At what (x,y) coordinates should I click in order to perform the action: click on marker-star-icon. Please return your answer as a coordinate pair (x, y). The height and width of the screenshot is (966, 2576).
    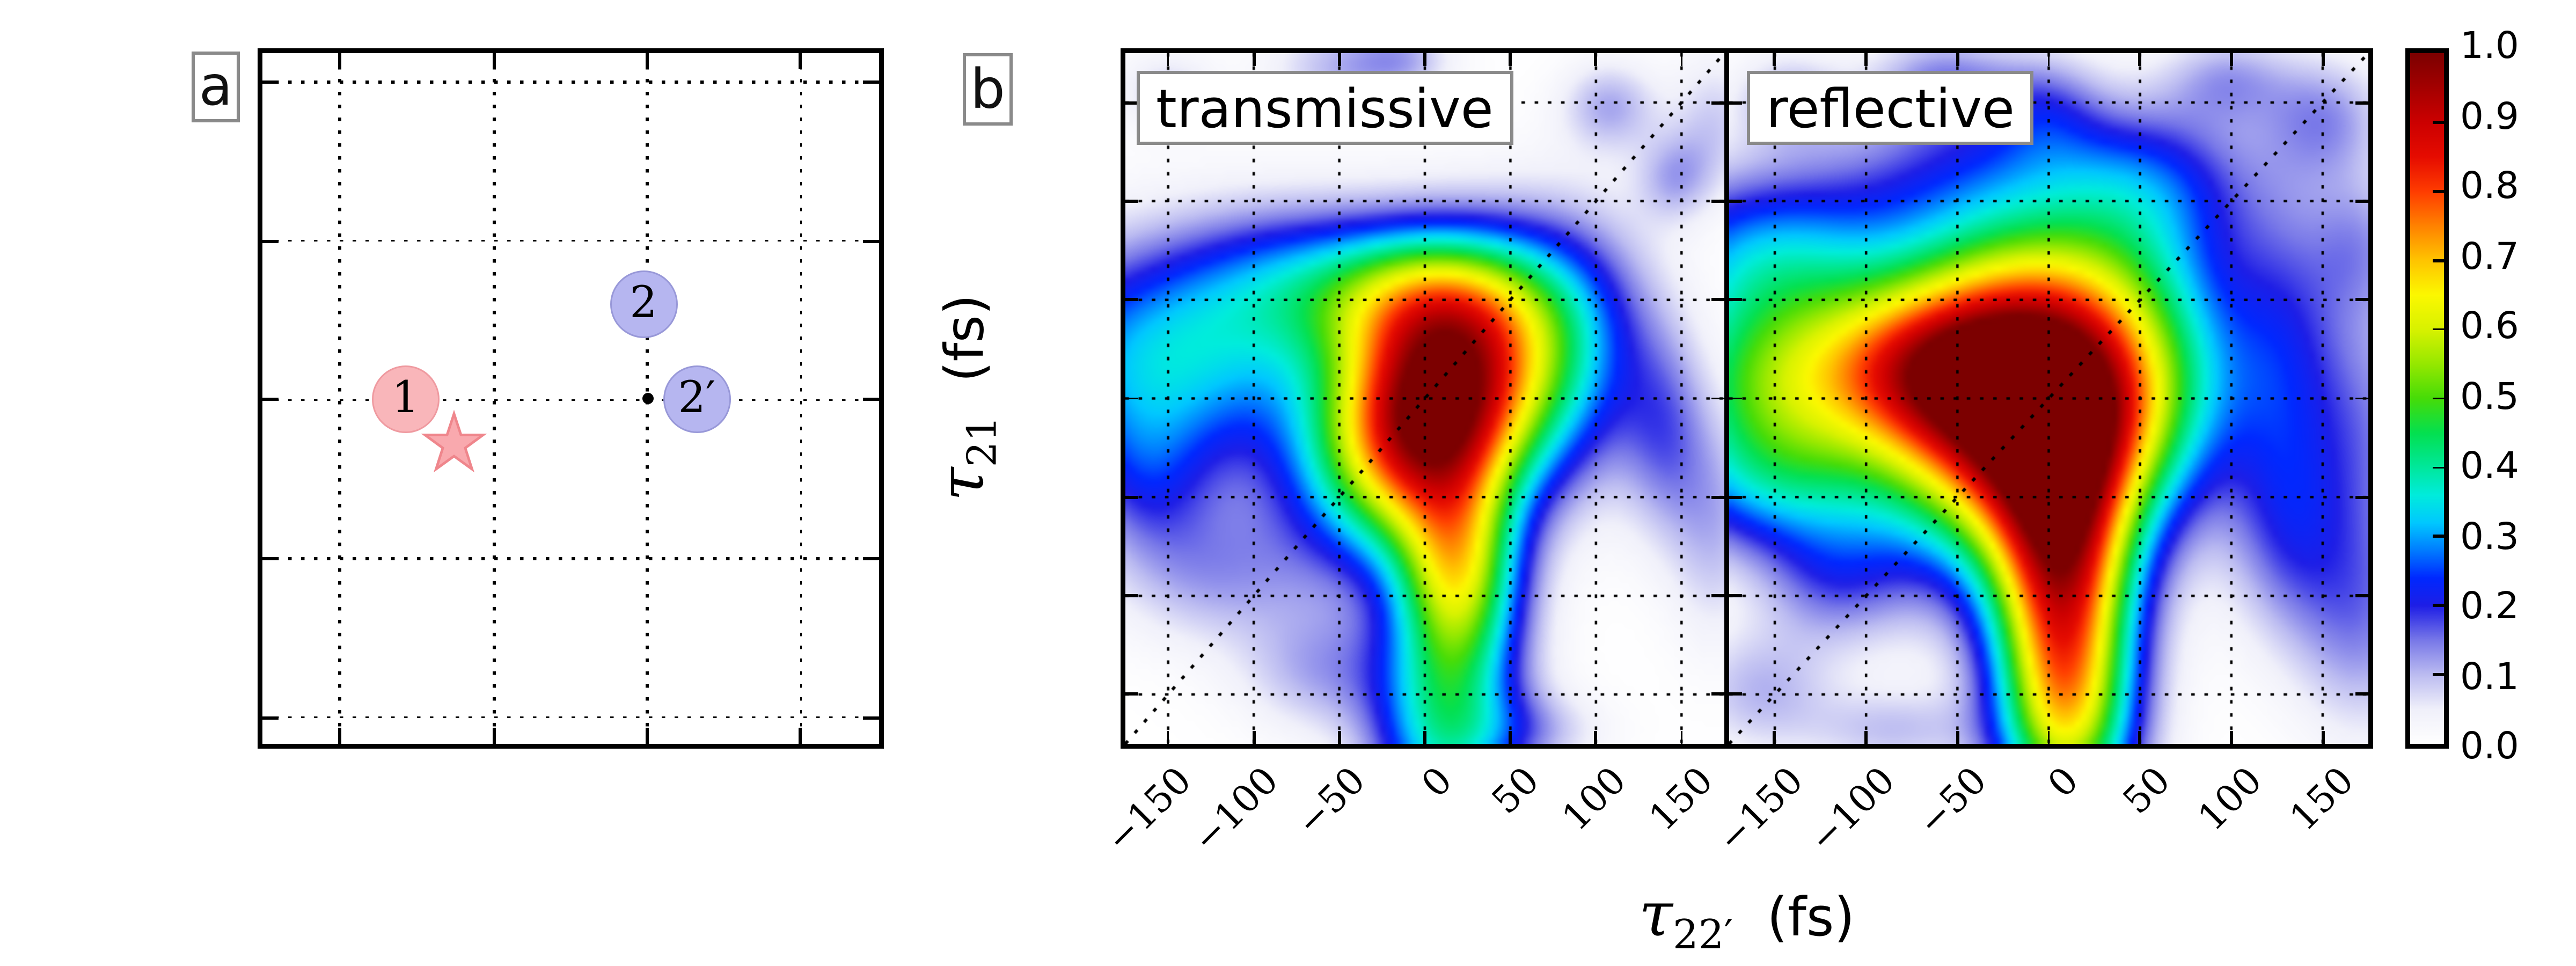
    Looking at the image, I should click on (454, 440).